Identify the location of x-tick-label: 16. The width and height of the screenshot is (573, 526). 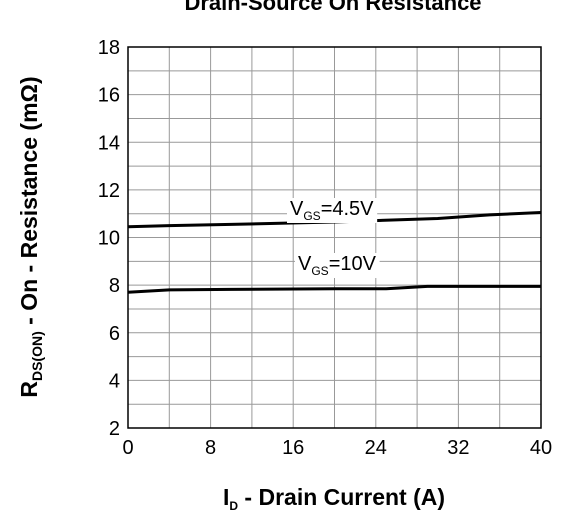
(293, 448).